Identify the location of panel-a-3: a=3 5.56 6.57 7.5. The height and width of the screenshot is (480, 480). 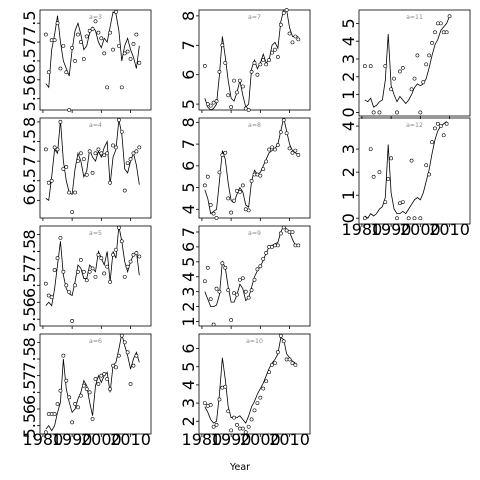
(86, 61).